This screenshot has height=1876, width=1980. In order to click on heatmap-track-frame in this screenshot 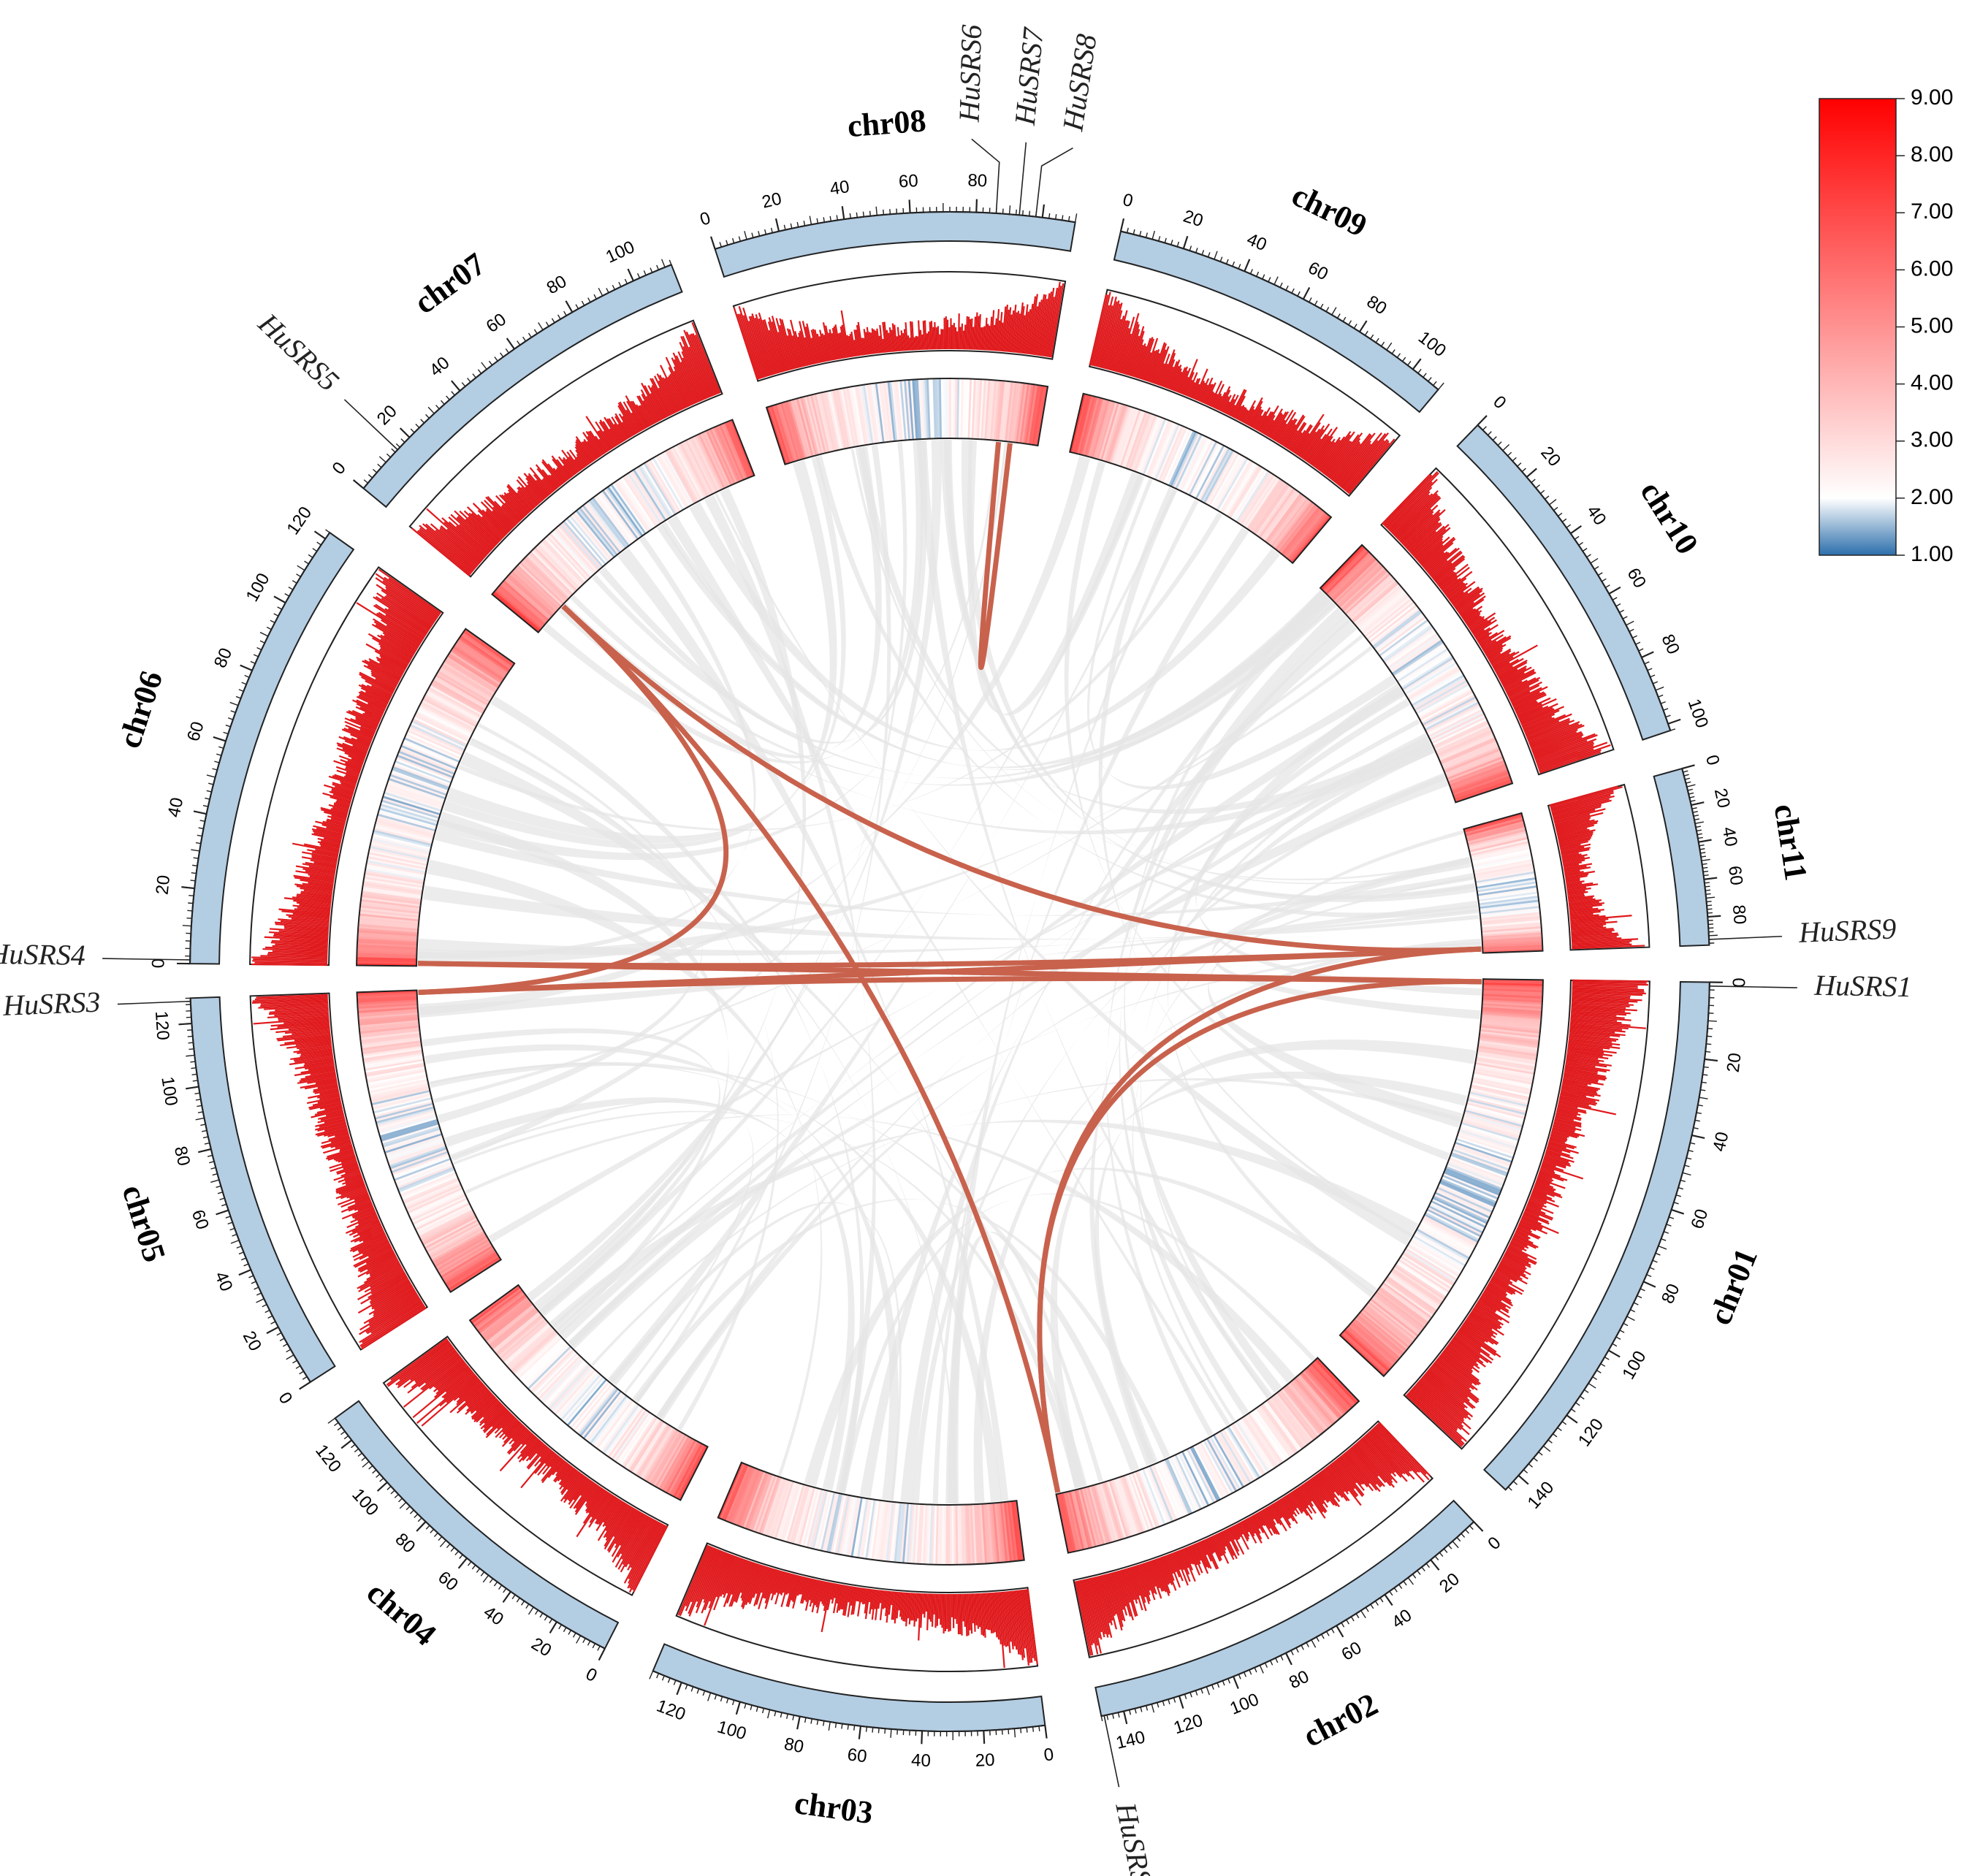, I will do `click(436, 798)`.